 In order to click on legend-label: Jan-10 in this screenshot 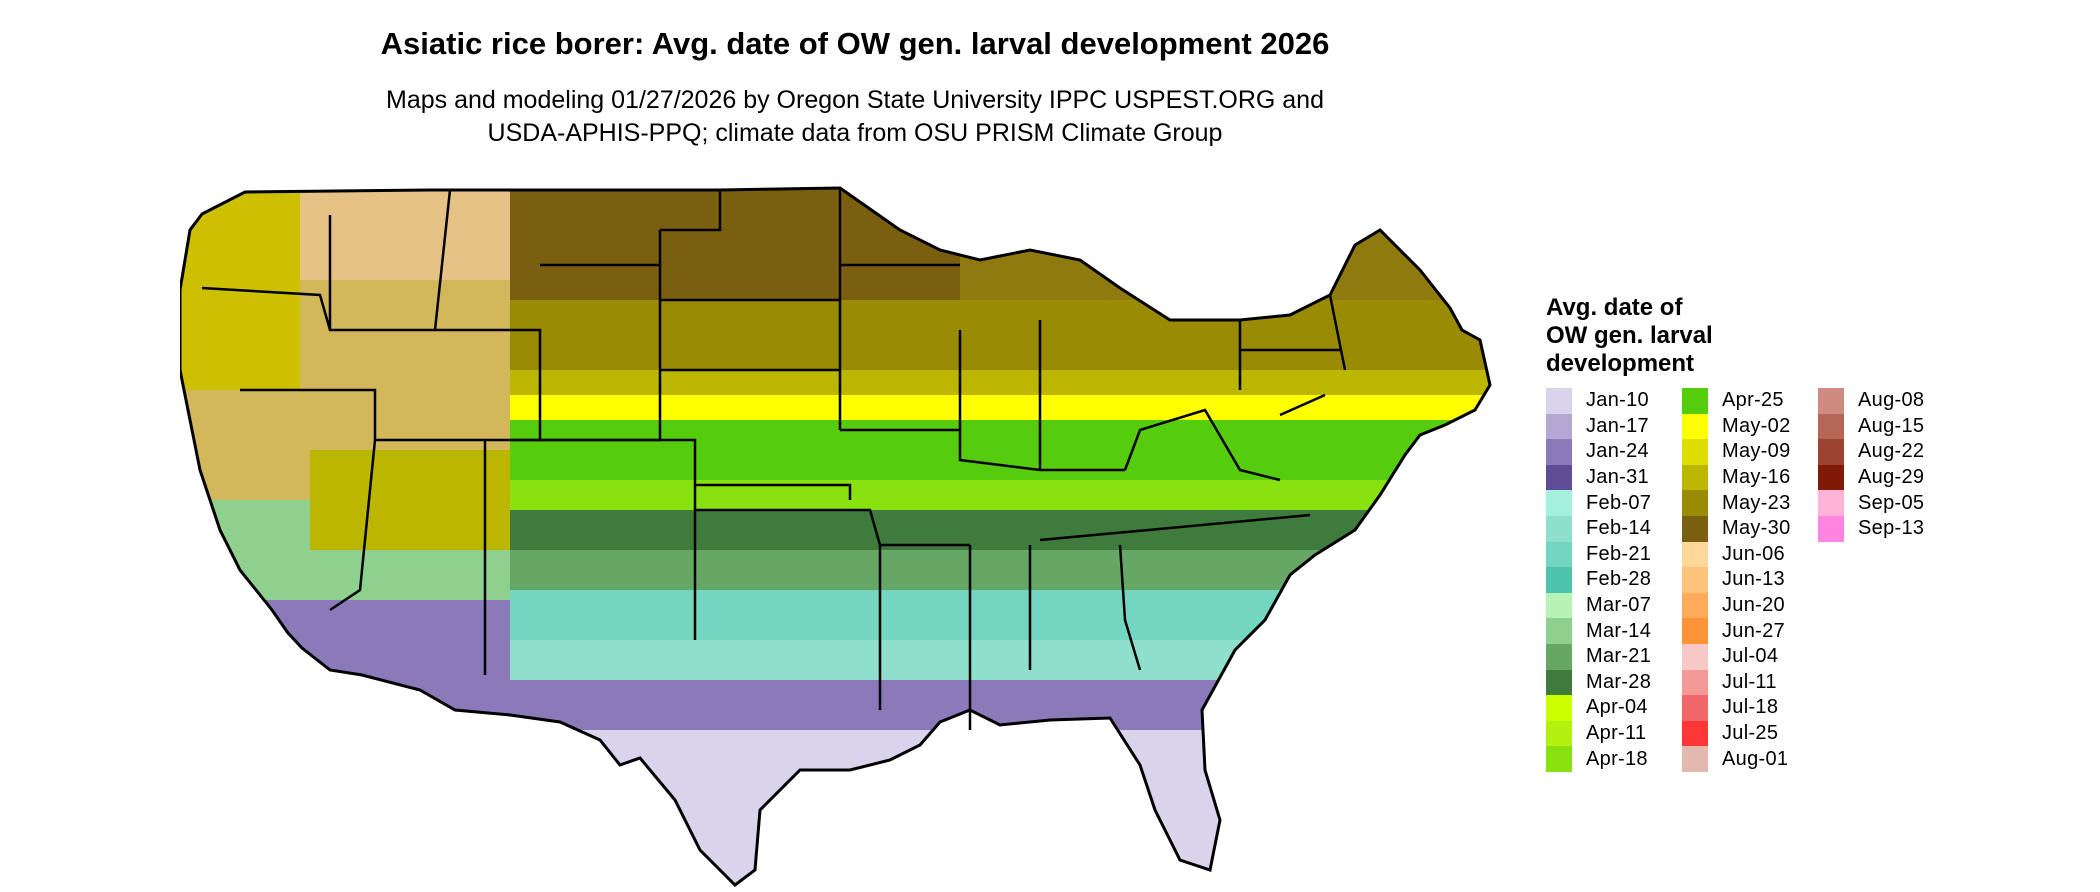, I will do `click(1617, 400)`.